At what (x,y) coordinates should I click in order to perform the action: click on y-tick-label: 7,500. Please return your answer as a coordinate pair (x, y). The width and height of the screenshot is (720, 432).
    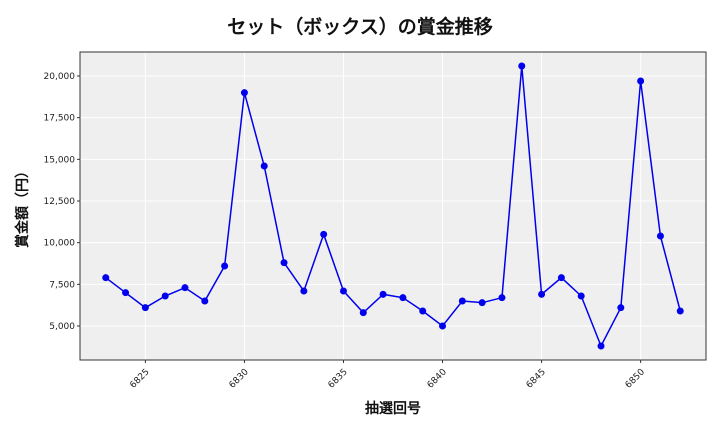
    Looking at the image, I should click on (62, 285).